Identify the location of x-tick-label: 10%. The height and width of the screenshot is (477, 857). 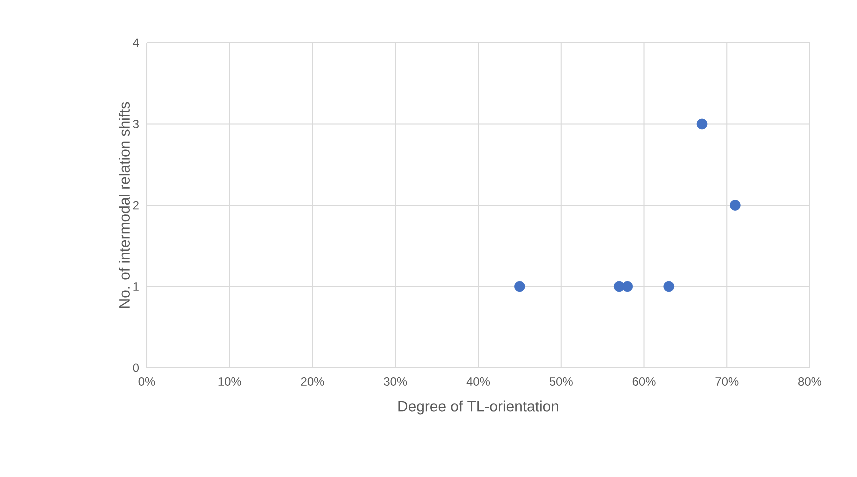
(230, 382).